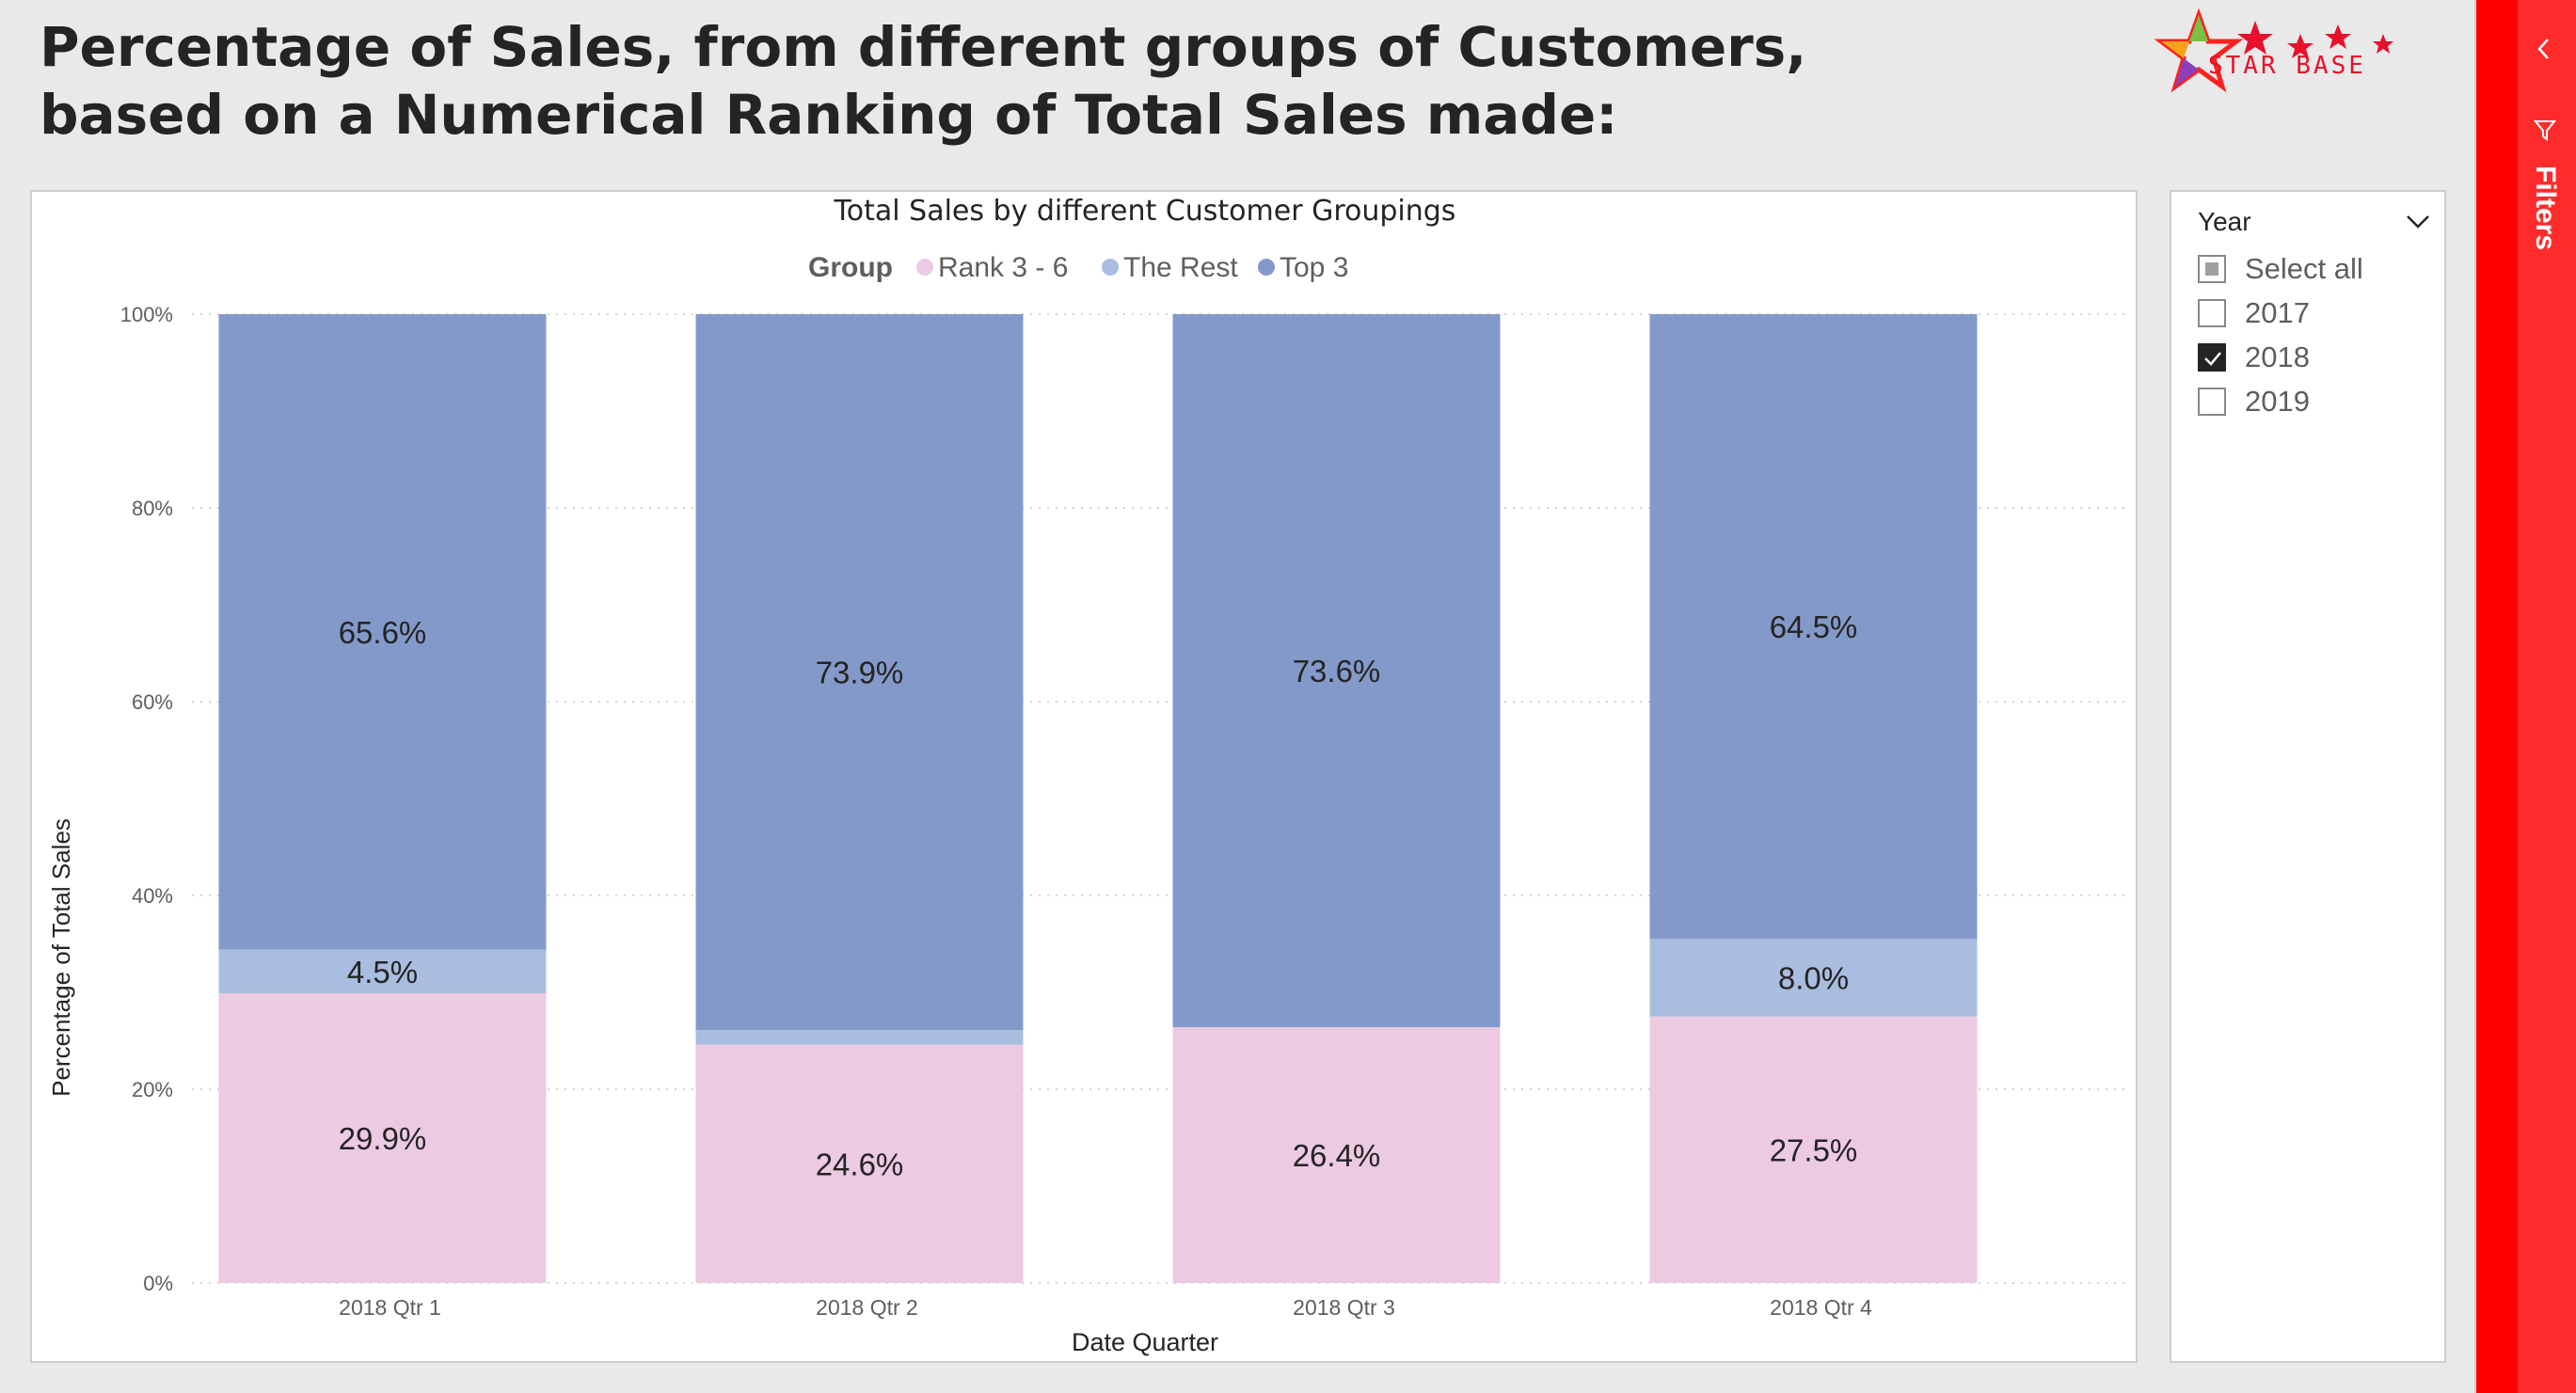 The image size is (2576, 1393). I want to click on y-tick-label: 40%, so click(152, 896).